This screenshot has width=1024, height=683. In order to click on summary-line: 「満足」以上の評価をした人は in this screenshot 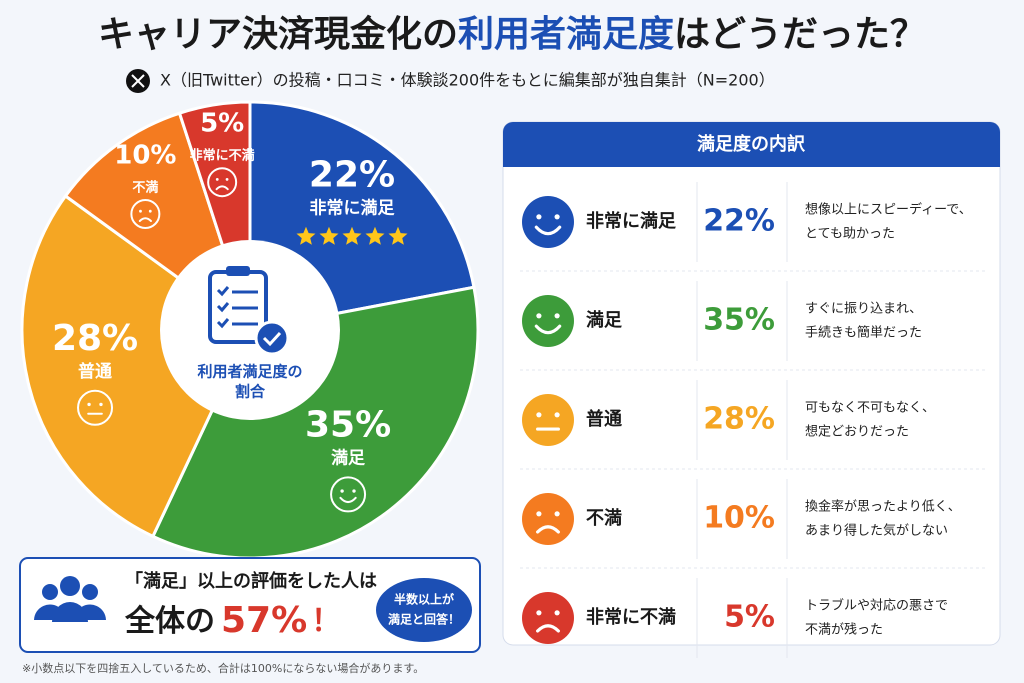, I will do `click(251, 581)`.